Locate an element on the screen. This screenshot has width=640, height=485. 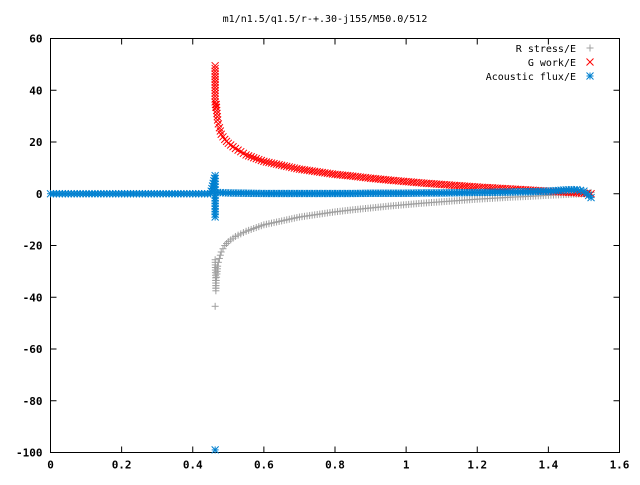
y-tick-label: 60 is located at coordinates (35, 39).